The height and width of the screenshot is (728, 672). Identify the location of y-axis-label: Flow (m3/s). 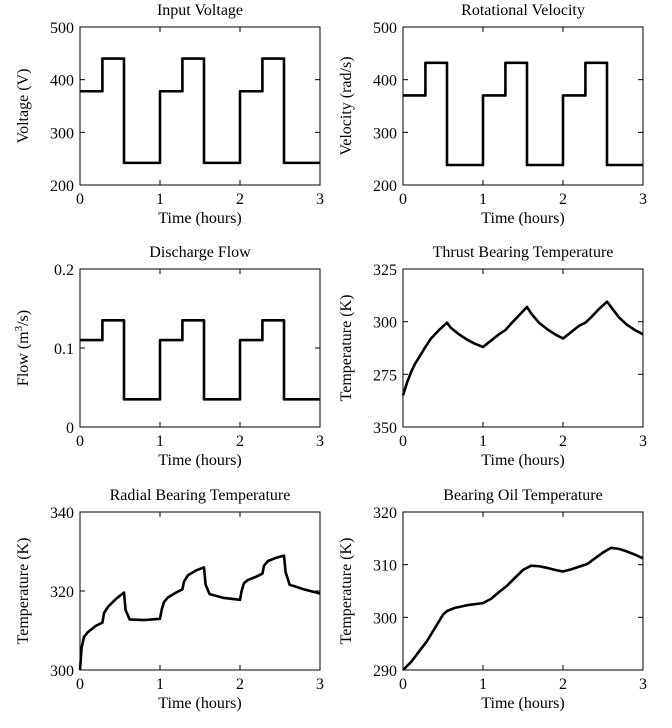
(22, 348).